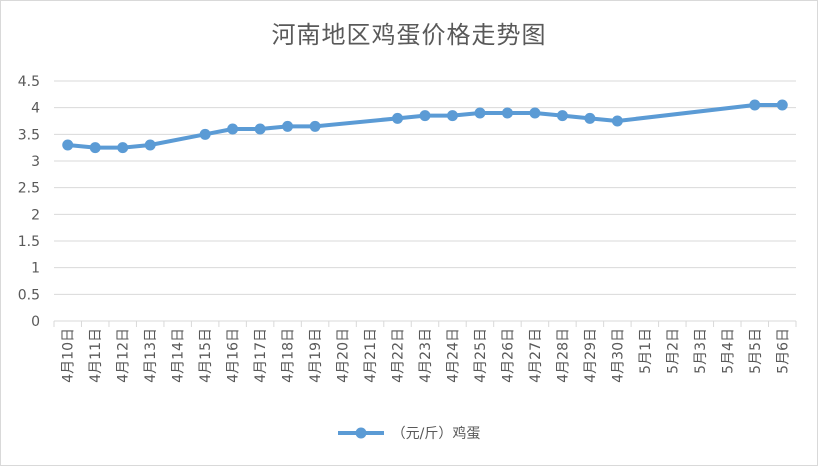 The width and height of the screenshot is (818, 466). I want to click on y-tick-label: 3.5, so click(29, 135).